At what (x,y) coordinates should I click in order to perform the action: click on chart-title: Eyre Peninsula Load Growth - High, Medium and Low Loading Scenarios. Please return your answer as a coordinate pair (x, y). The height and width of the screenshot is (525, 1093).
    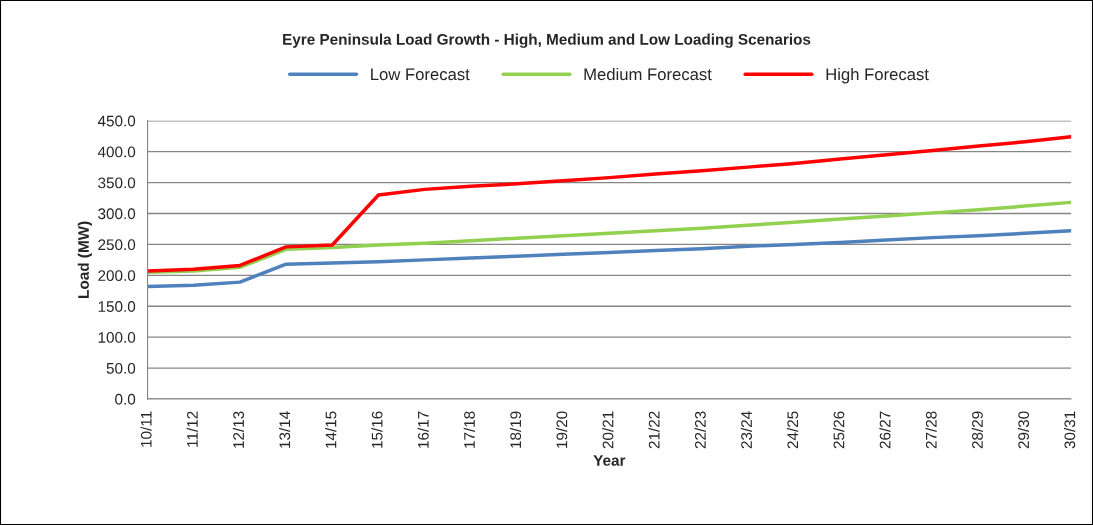
    Looking at the image, I should click on (547, 40).